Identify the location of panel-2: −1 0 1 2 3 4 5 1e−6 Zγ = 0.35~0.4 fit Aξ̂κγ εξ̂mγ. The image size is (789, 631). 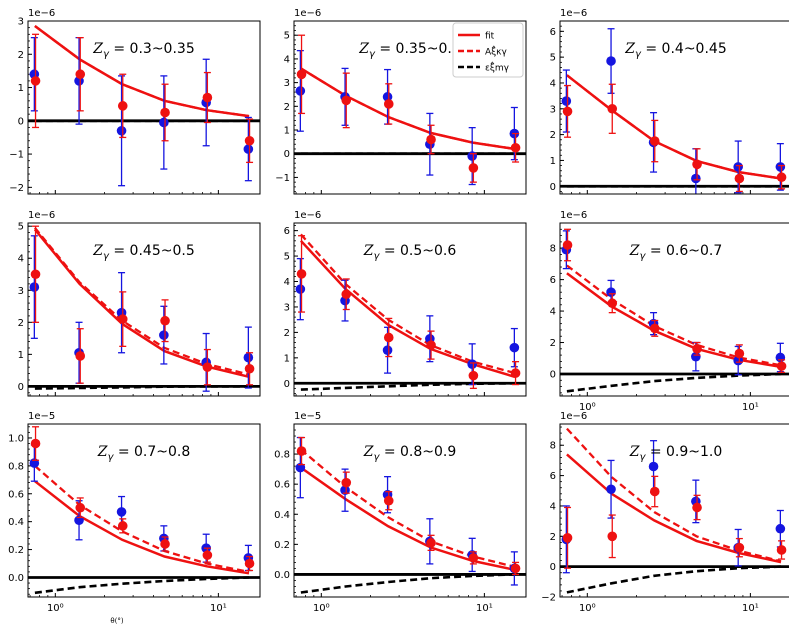
(401, 101).